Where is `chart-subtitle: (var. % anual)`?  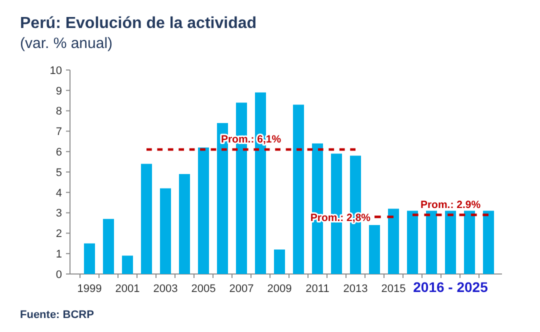
chart-subtitle: (var. % anual) is located at coordinates (66, 43).